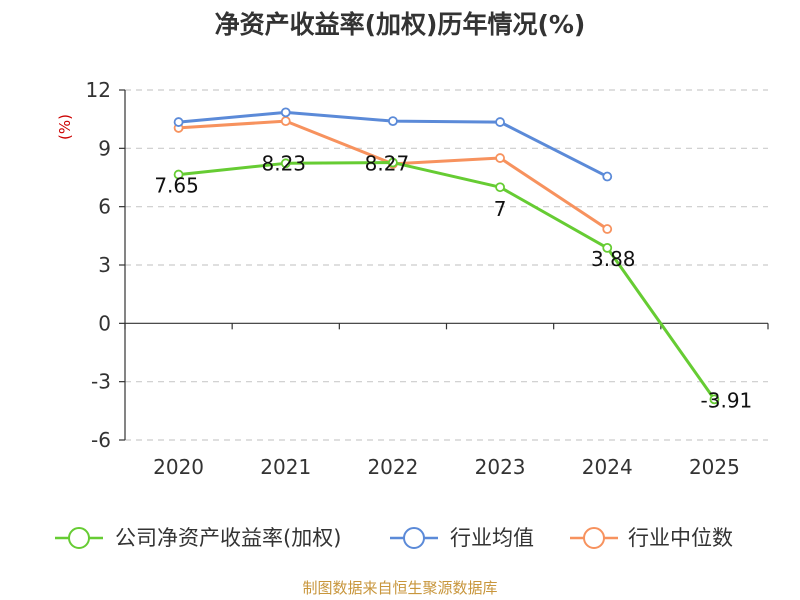 Image resolution: width=800 pixels, height=600 pixels. Describe the element at coordinates (228, 538) in the screenshot. I see `legend-label: 公司净资产收益率(加权)` at that location.